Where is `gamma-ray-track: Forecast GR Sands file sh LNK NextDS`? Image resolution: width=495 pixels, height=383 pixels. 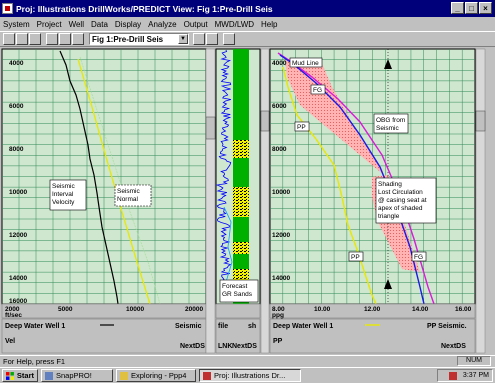 gamma-ray-track: Forecast GR Sands file sh LNK NextDS is located at coordinates (242, 201).